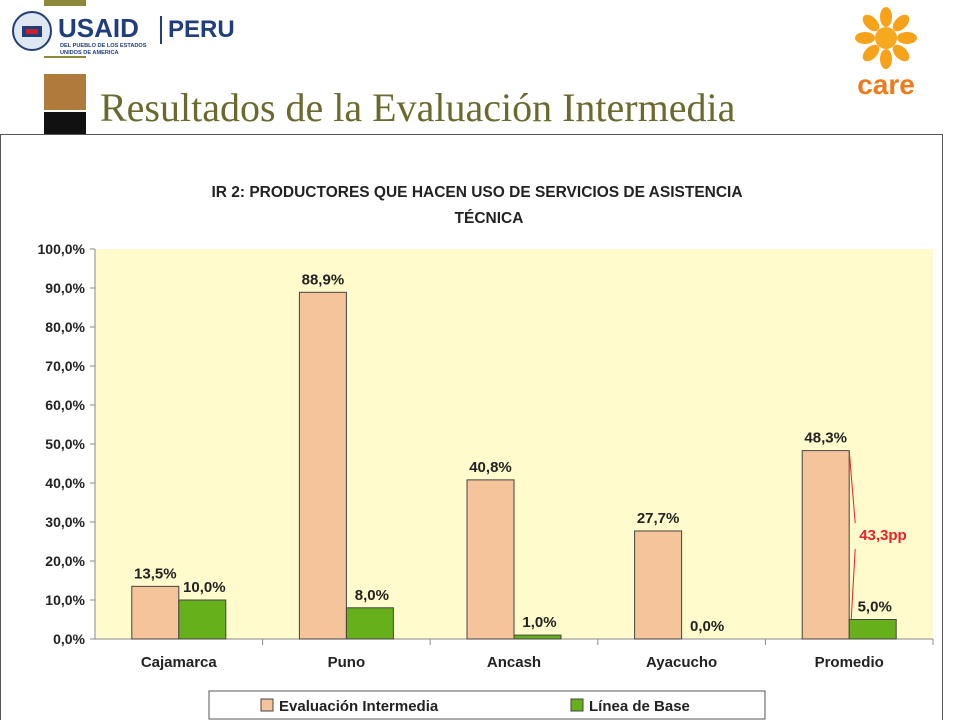  Describe the element at coordinates (65, 92) in the screenshot. I see `decor-block-brown` at that location.